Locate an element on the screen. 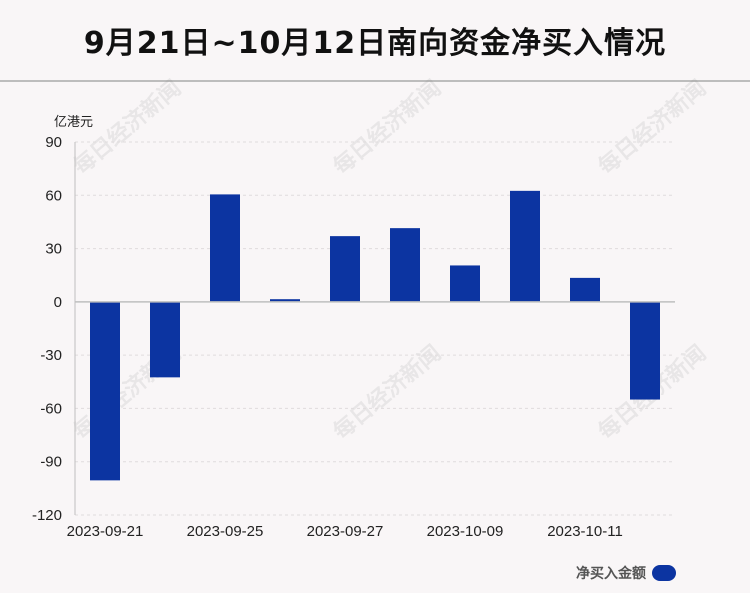 The width and height of the screenshot is (750, 593). y-tick-label: 0 is located at coordinates (58, 302).